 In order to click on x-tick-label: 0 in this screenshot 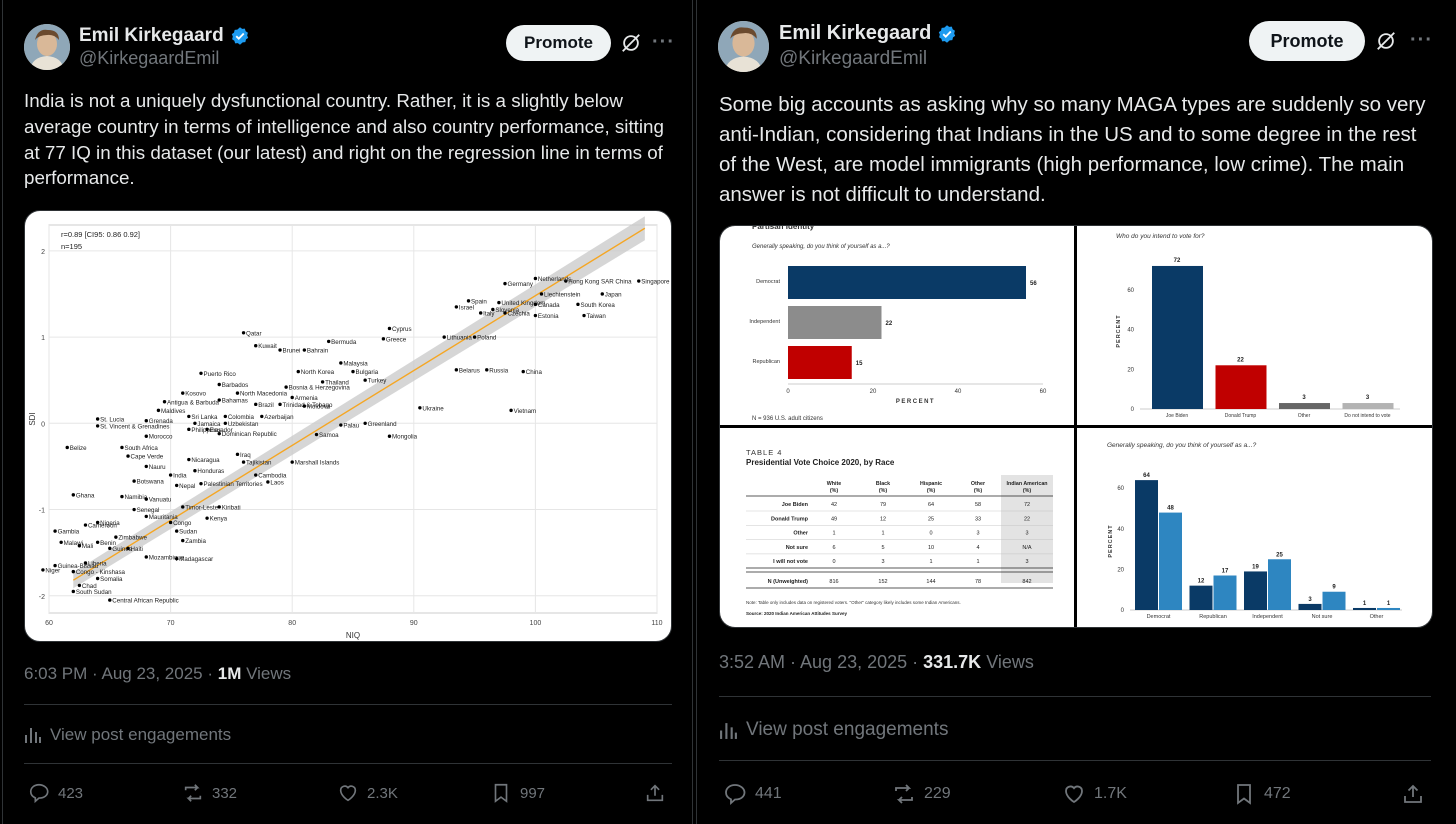, I will do `click(788, 392)`.